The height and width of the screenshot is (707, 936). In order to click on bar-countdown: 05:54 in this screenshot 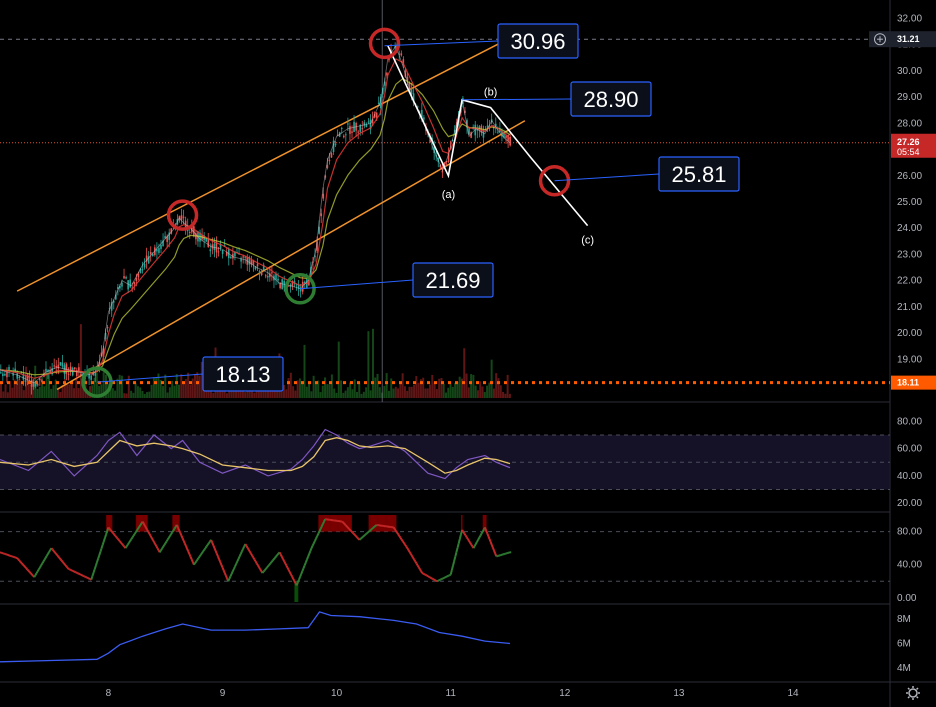, I will do `click(908, 152)`.